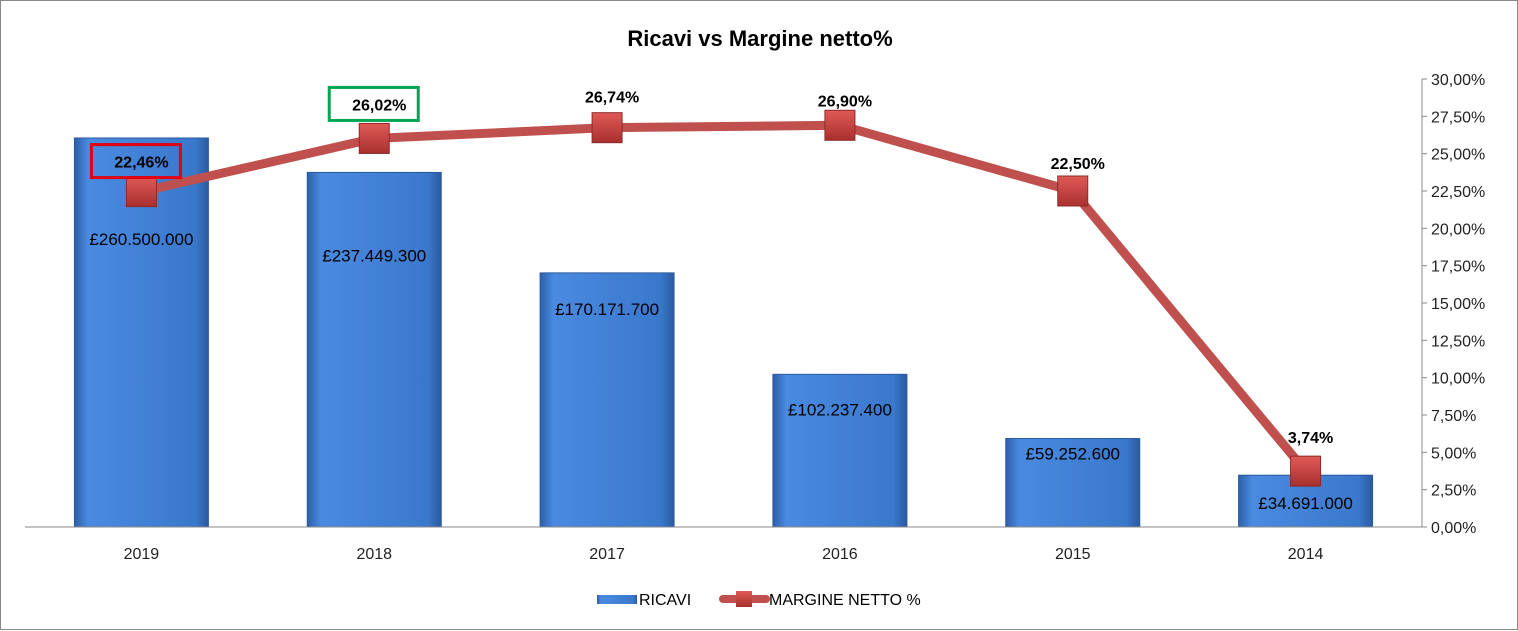 The width and height of the screenshot is (1518, 631). I want to click on legend-label-margine: MARGINE NETTO %, so click(845, 600).